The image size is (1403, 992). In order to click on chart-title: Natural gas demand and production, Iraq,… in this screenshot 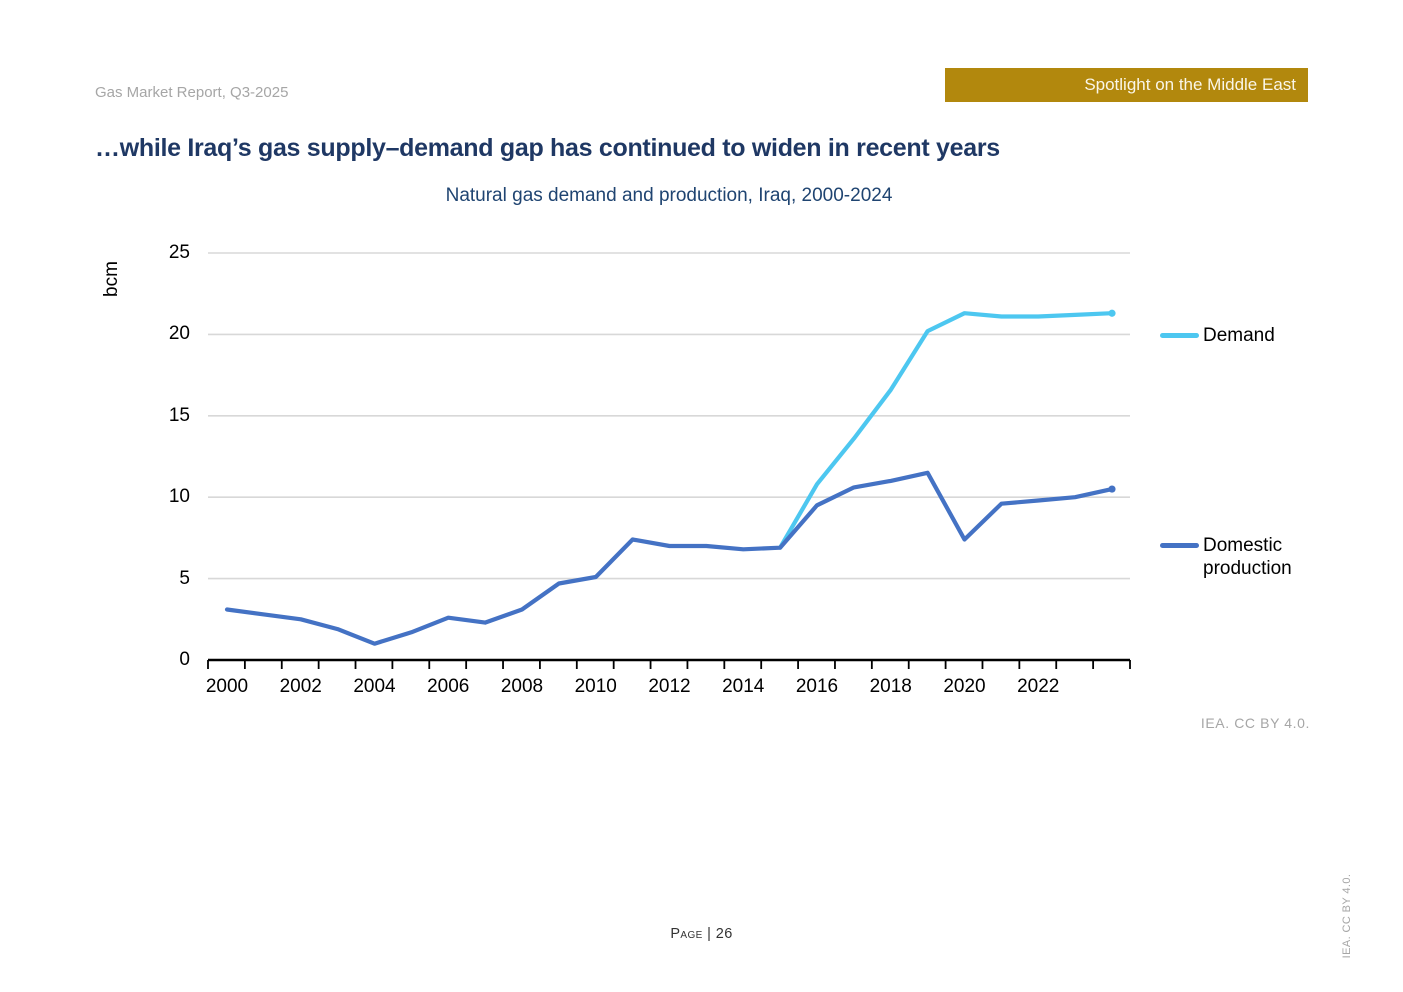, I will do `click(669, 195)`.